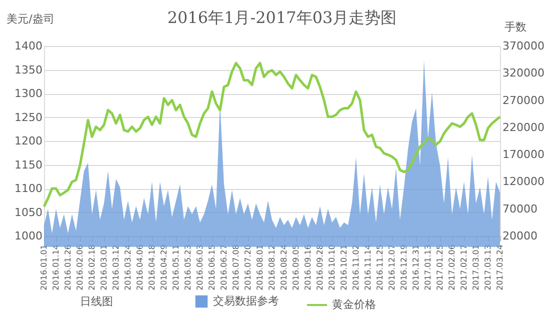 This screenshot has width=554, height=324. Describe the element at coordinates (523, 127) in the screenshot. I see `y2-tick-label: 220000` at that location.